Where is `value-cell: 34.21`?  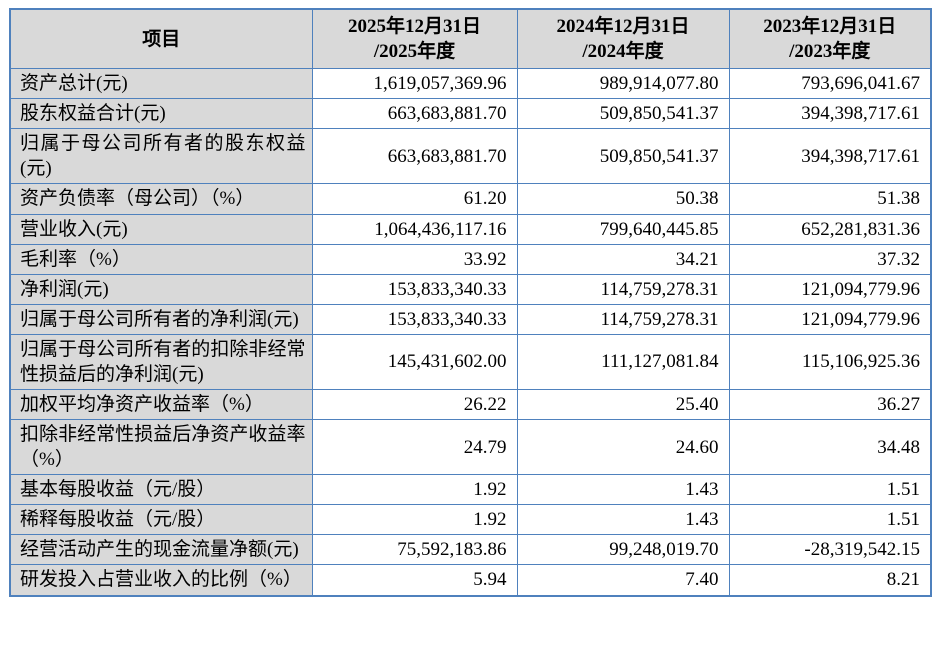
value-cell: 34.21 is located at coordinates (623, 259).